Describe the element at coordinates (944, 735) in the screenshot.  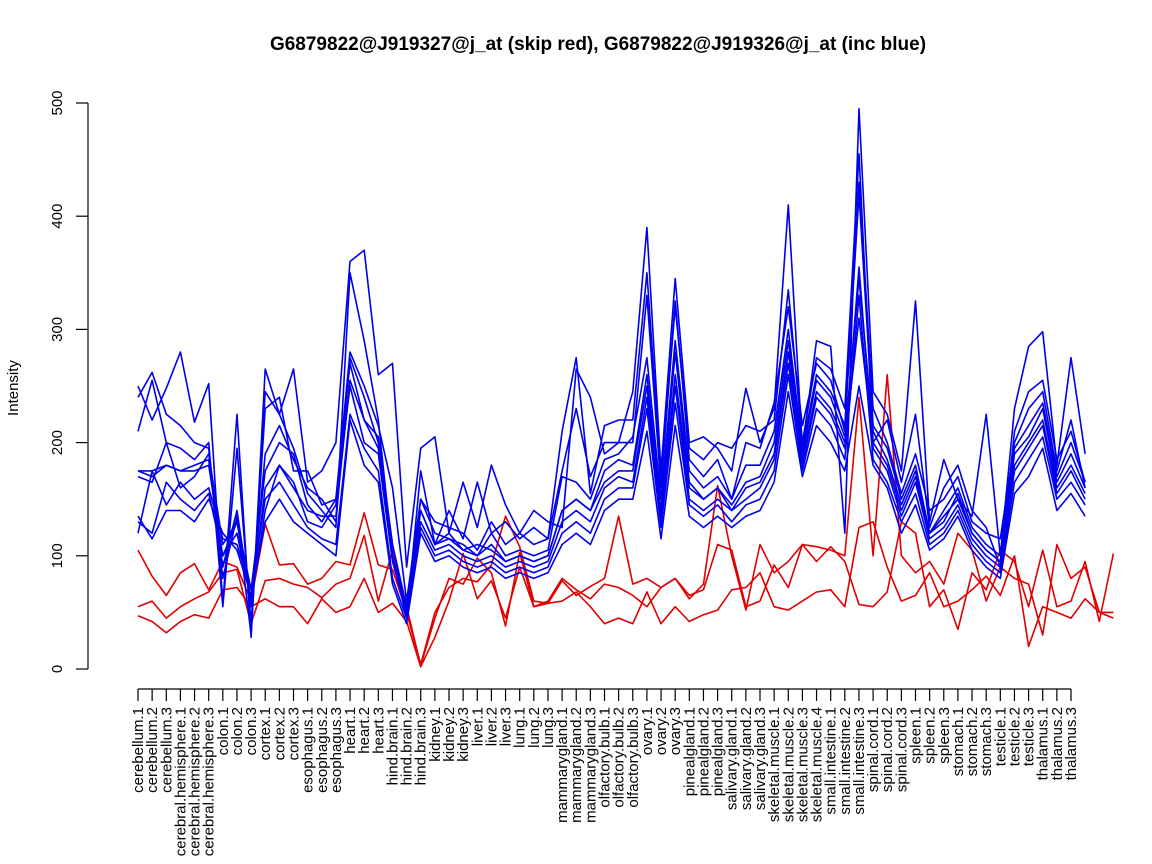
I see `x-tick-label: spleen.3` at that location.